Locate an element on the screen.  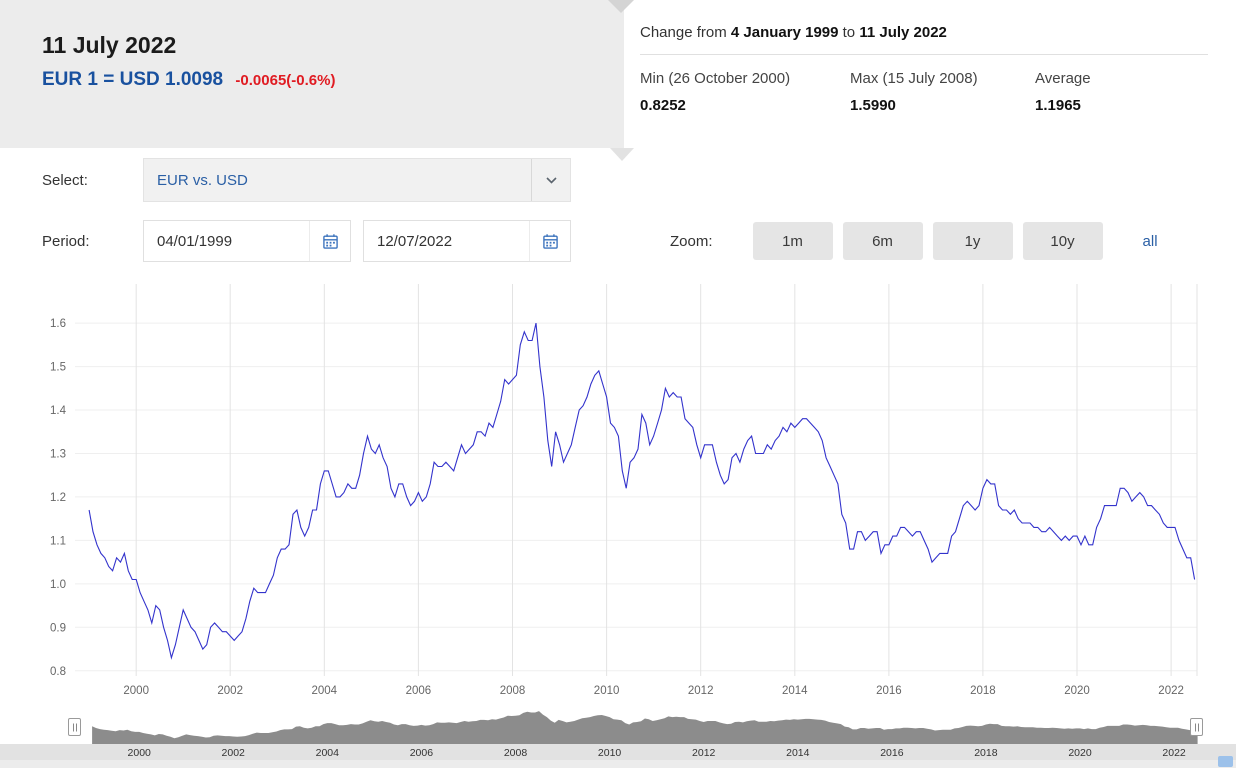
svg-text: 1.6 is located at coordinates (58, 324).